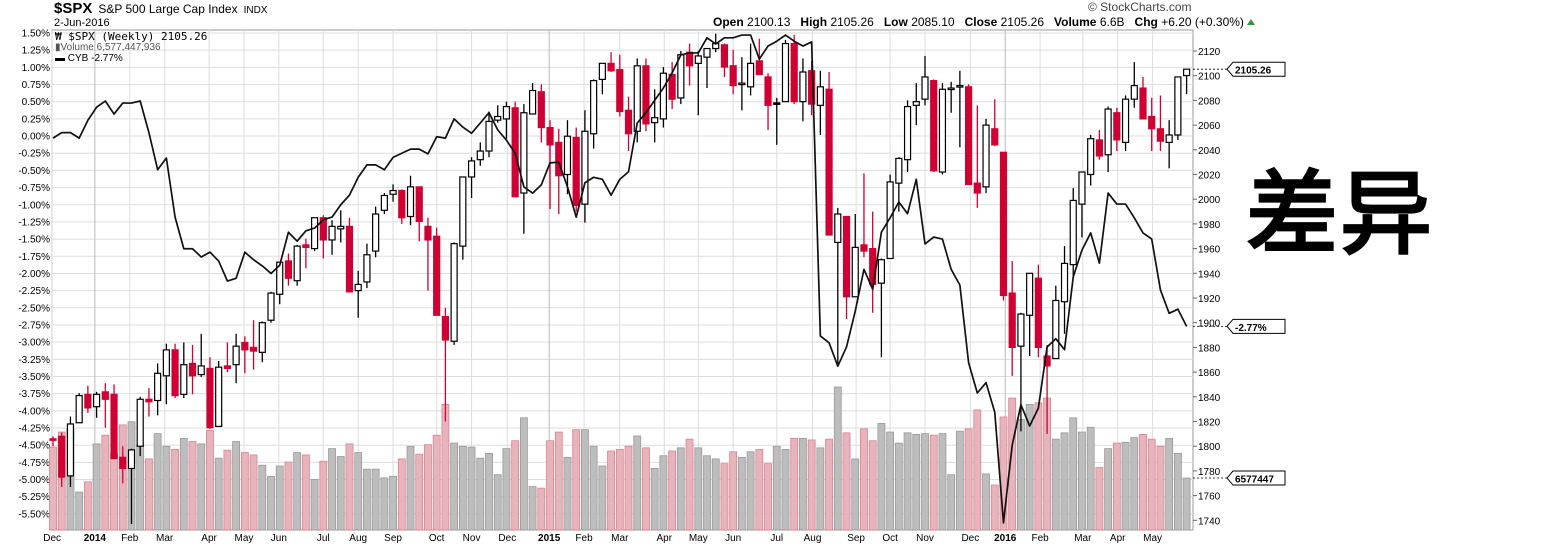 The image size is (1566, 546). Describe the element at coordinates (1005, 538) in the screenshot. I see `x-tick-label: 2016` at that location.